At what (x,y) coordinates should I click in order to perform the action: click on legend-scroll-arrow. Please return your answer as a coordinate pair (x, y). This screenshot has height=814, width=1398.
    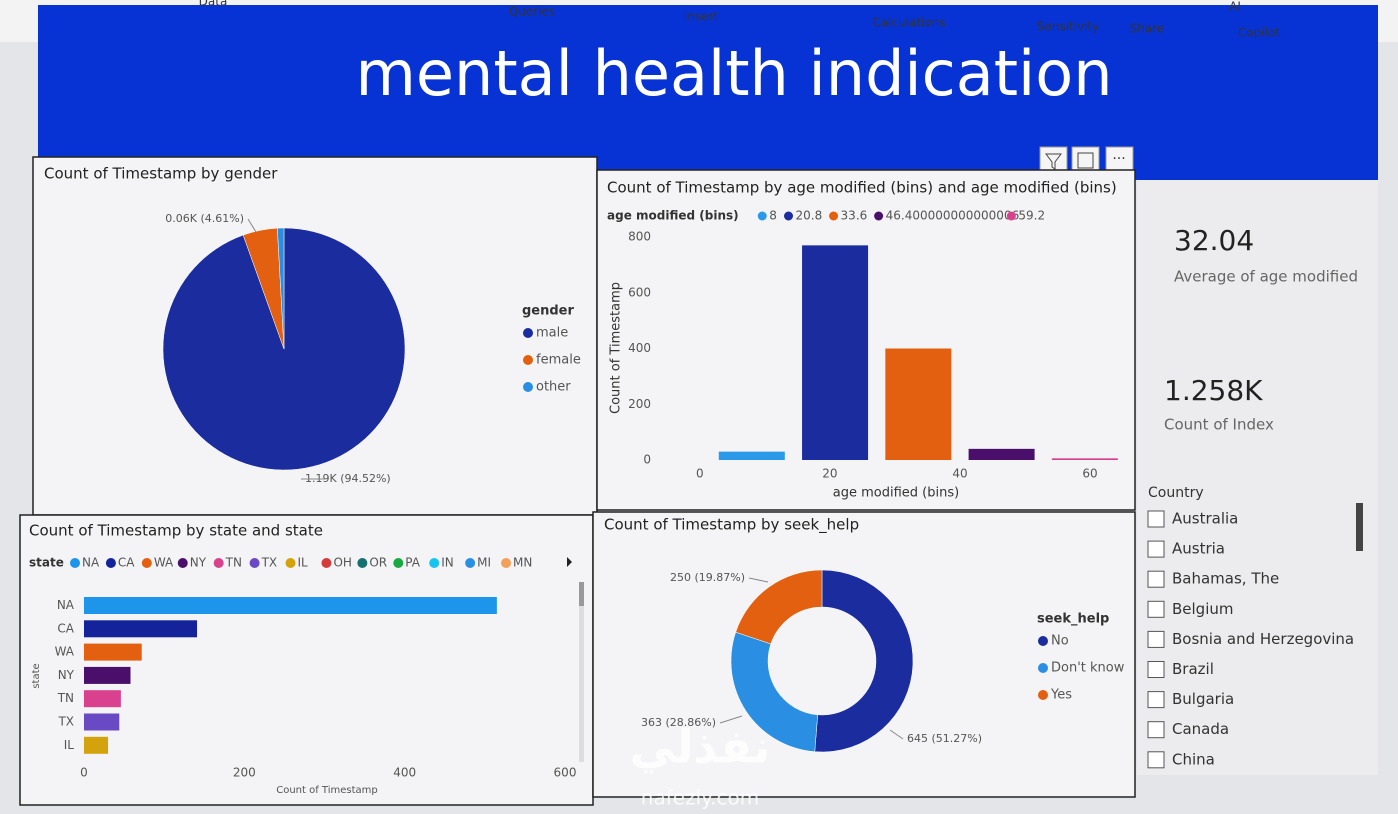
    Looking at the image, I should click on (569, 562).